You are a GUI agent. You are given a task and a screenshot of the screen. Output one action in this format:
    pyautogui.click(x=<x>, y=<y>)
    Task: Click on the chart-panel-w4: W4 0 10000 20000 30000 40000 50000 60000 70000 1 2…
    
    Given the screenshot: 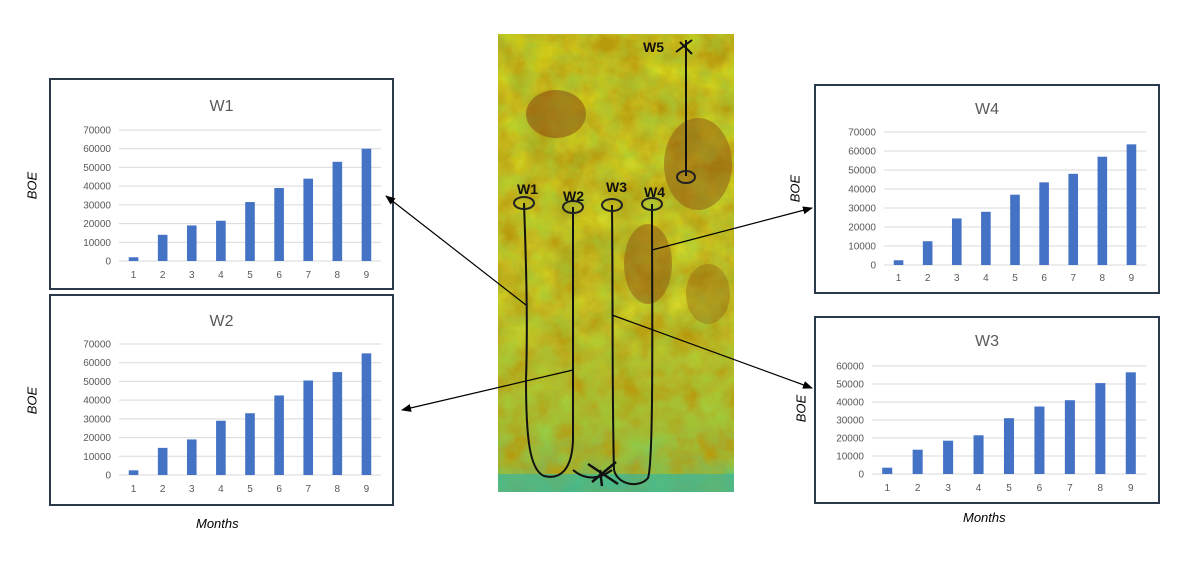 What is the action you would take?
    pyautogui.click(x=987, y=189)
    